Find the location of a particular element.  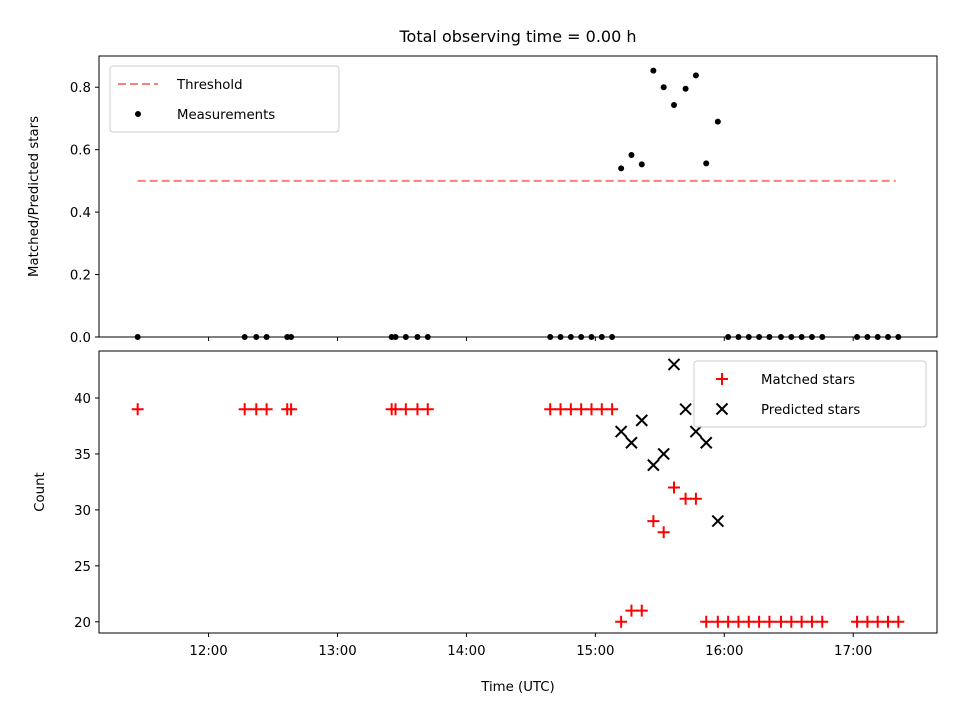

legend-box is located at coordinates (810, 394).